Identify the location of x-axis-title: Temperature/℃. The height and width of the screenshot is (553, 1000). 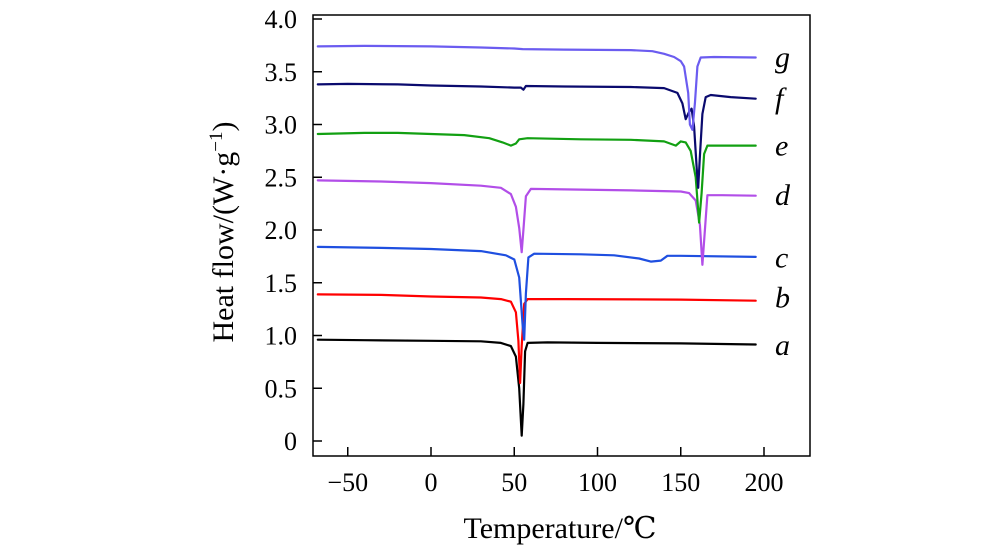
(559, 528).